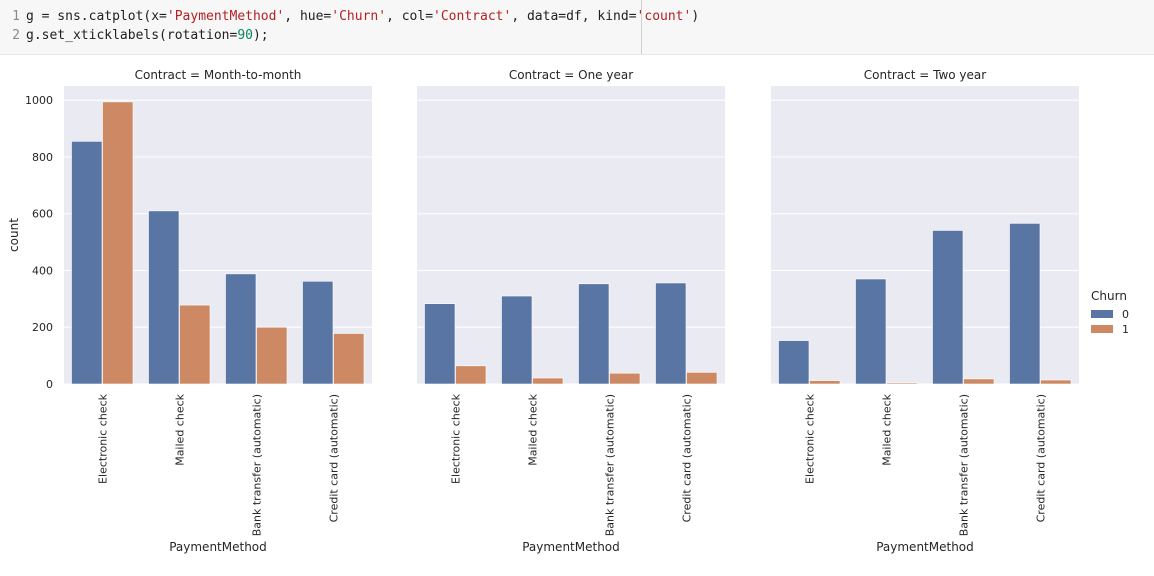 Image resolution: width=1154 pixels, height=576 pixels. I want to click on code-token: g = sns.catplot(x=, so click(96, 16).